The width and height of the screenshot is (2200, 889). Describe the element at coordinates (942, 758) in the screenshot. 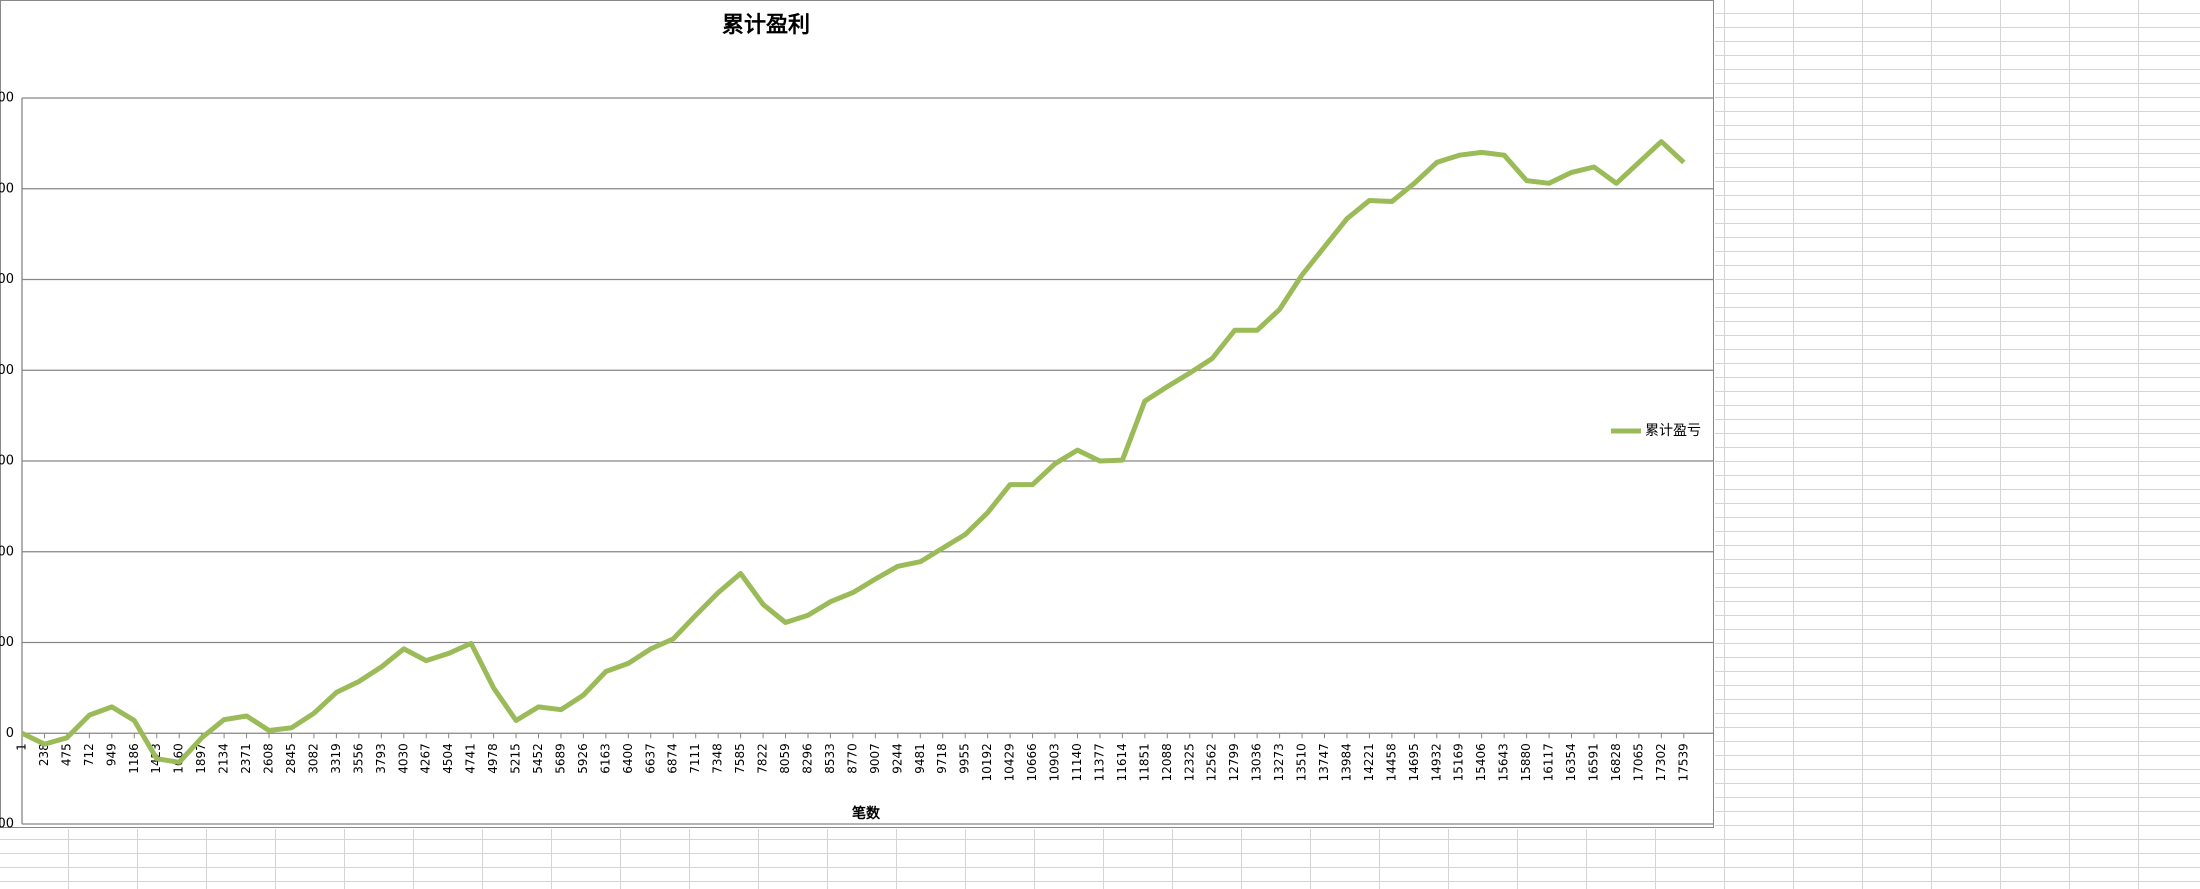

I see `x-tick-label: 9718` at that location.